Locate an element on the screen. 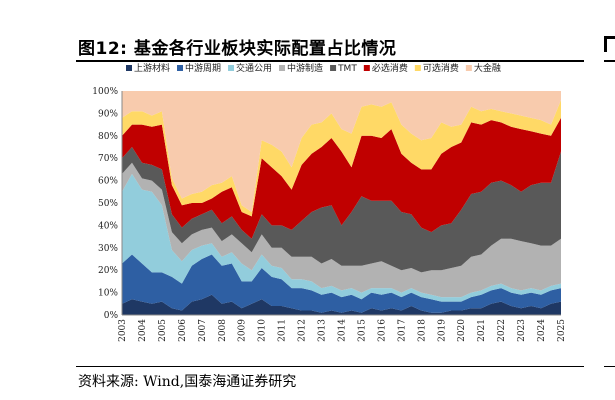 Image resolution: width=615 pixels, height=400 pixels. title-underline is located at coordinates (330, 61).